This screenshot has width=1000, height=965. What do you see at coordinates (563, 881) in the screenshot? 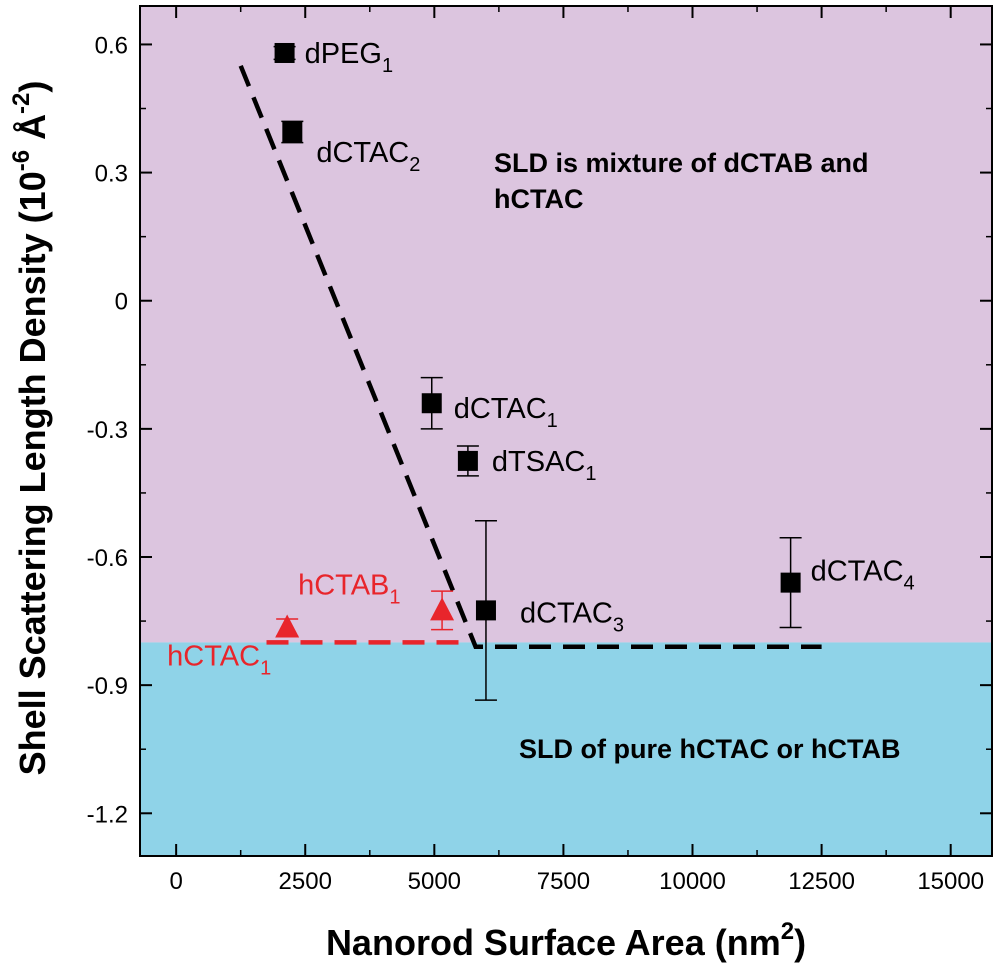
I see `x-tick-label: 7500` at bounding box center [563, 881].